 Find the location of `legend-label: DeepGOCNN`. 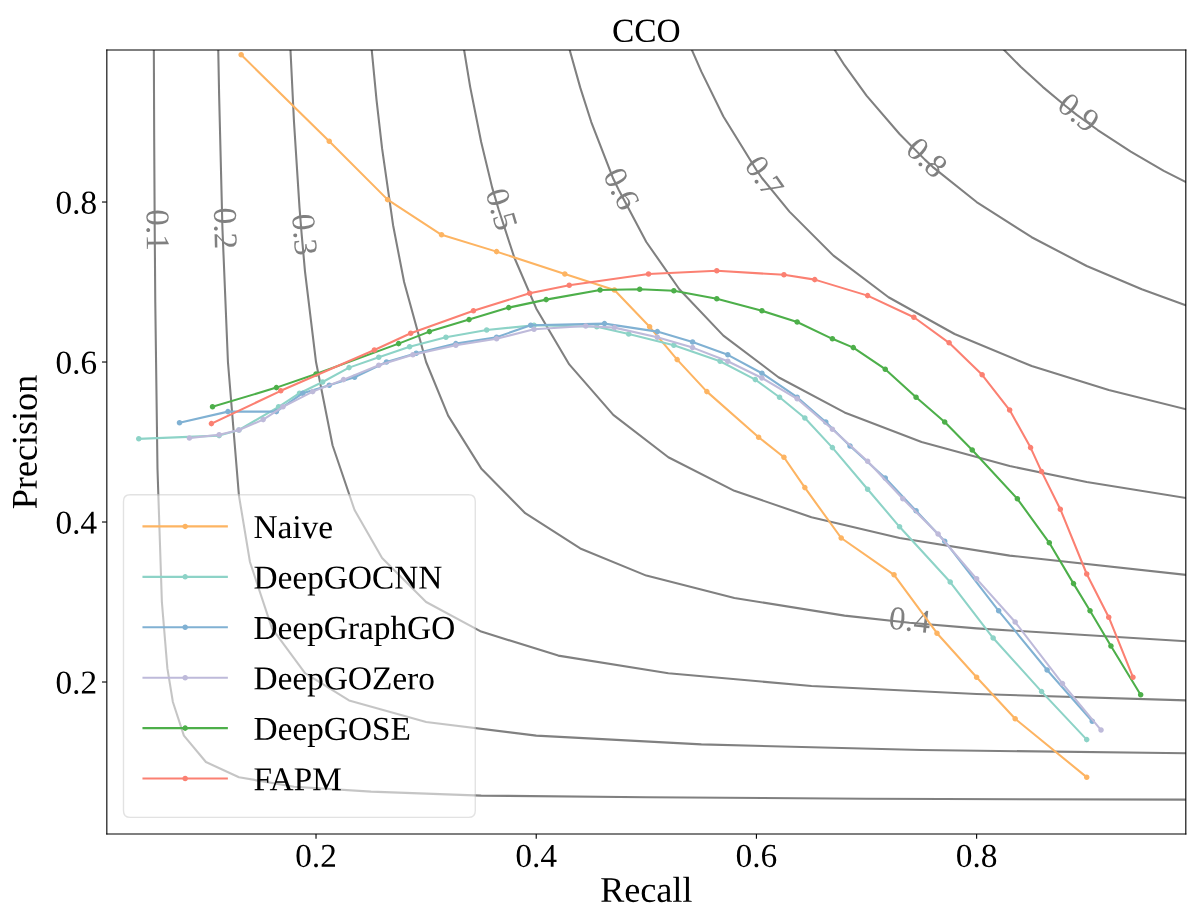

legend-label: DeepGOCNN is located at coordinates (348, 581).